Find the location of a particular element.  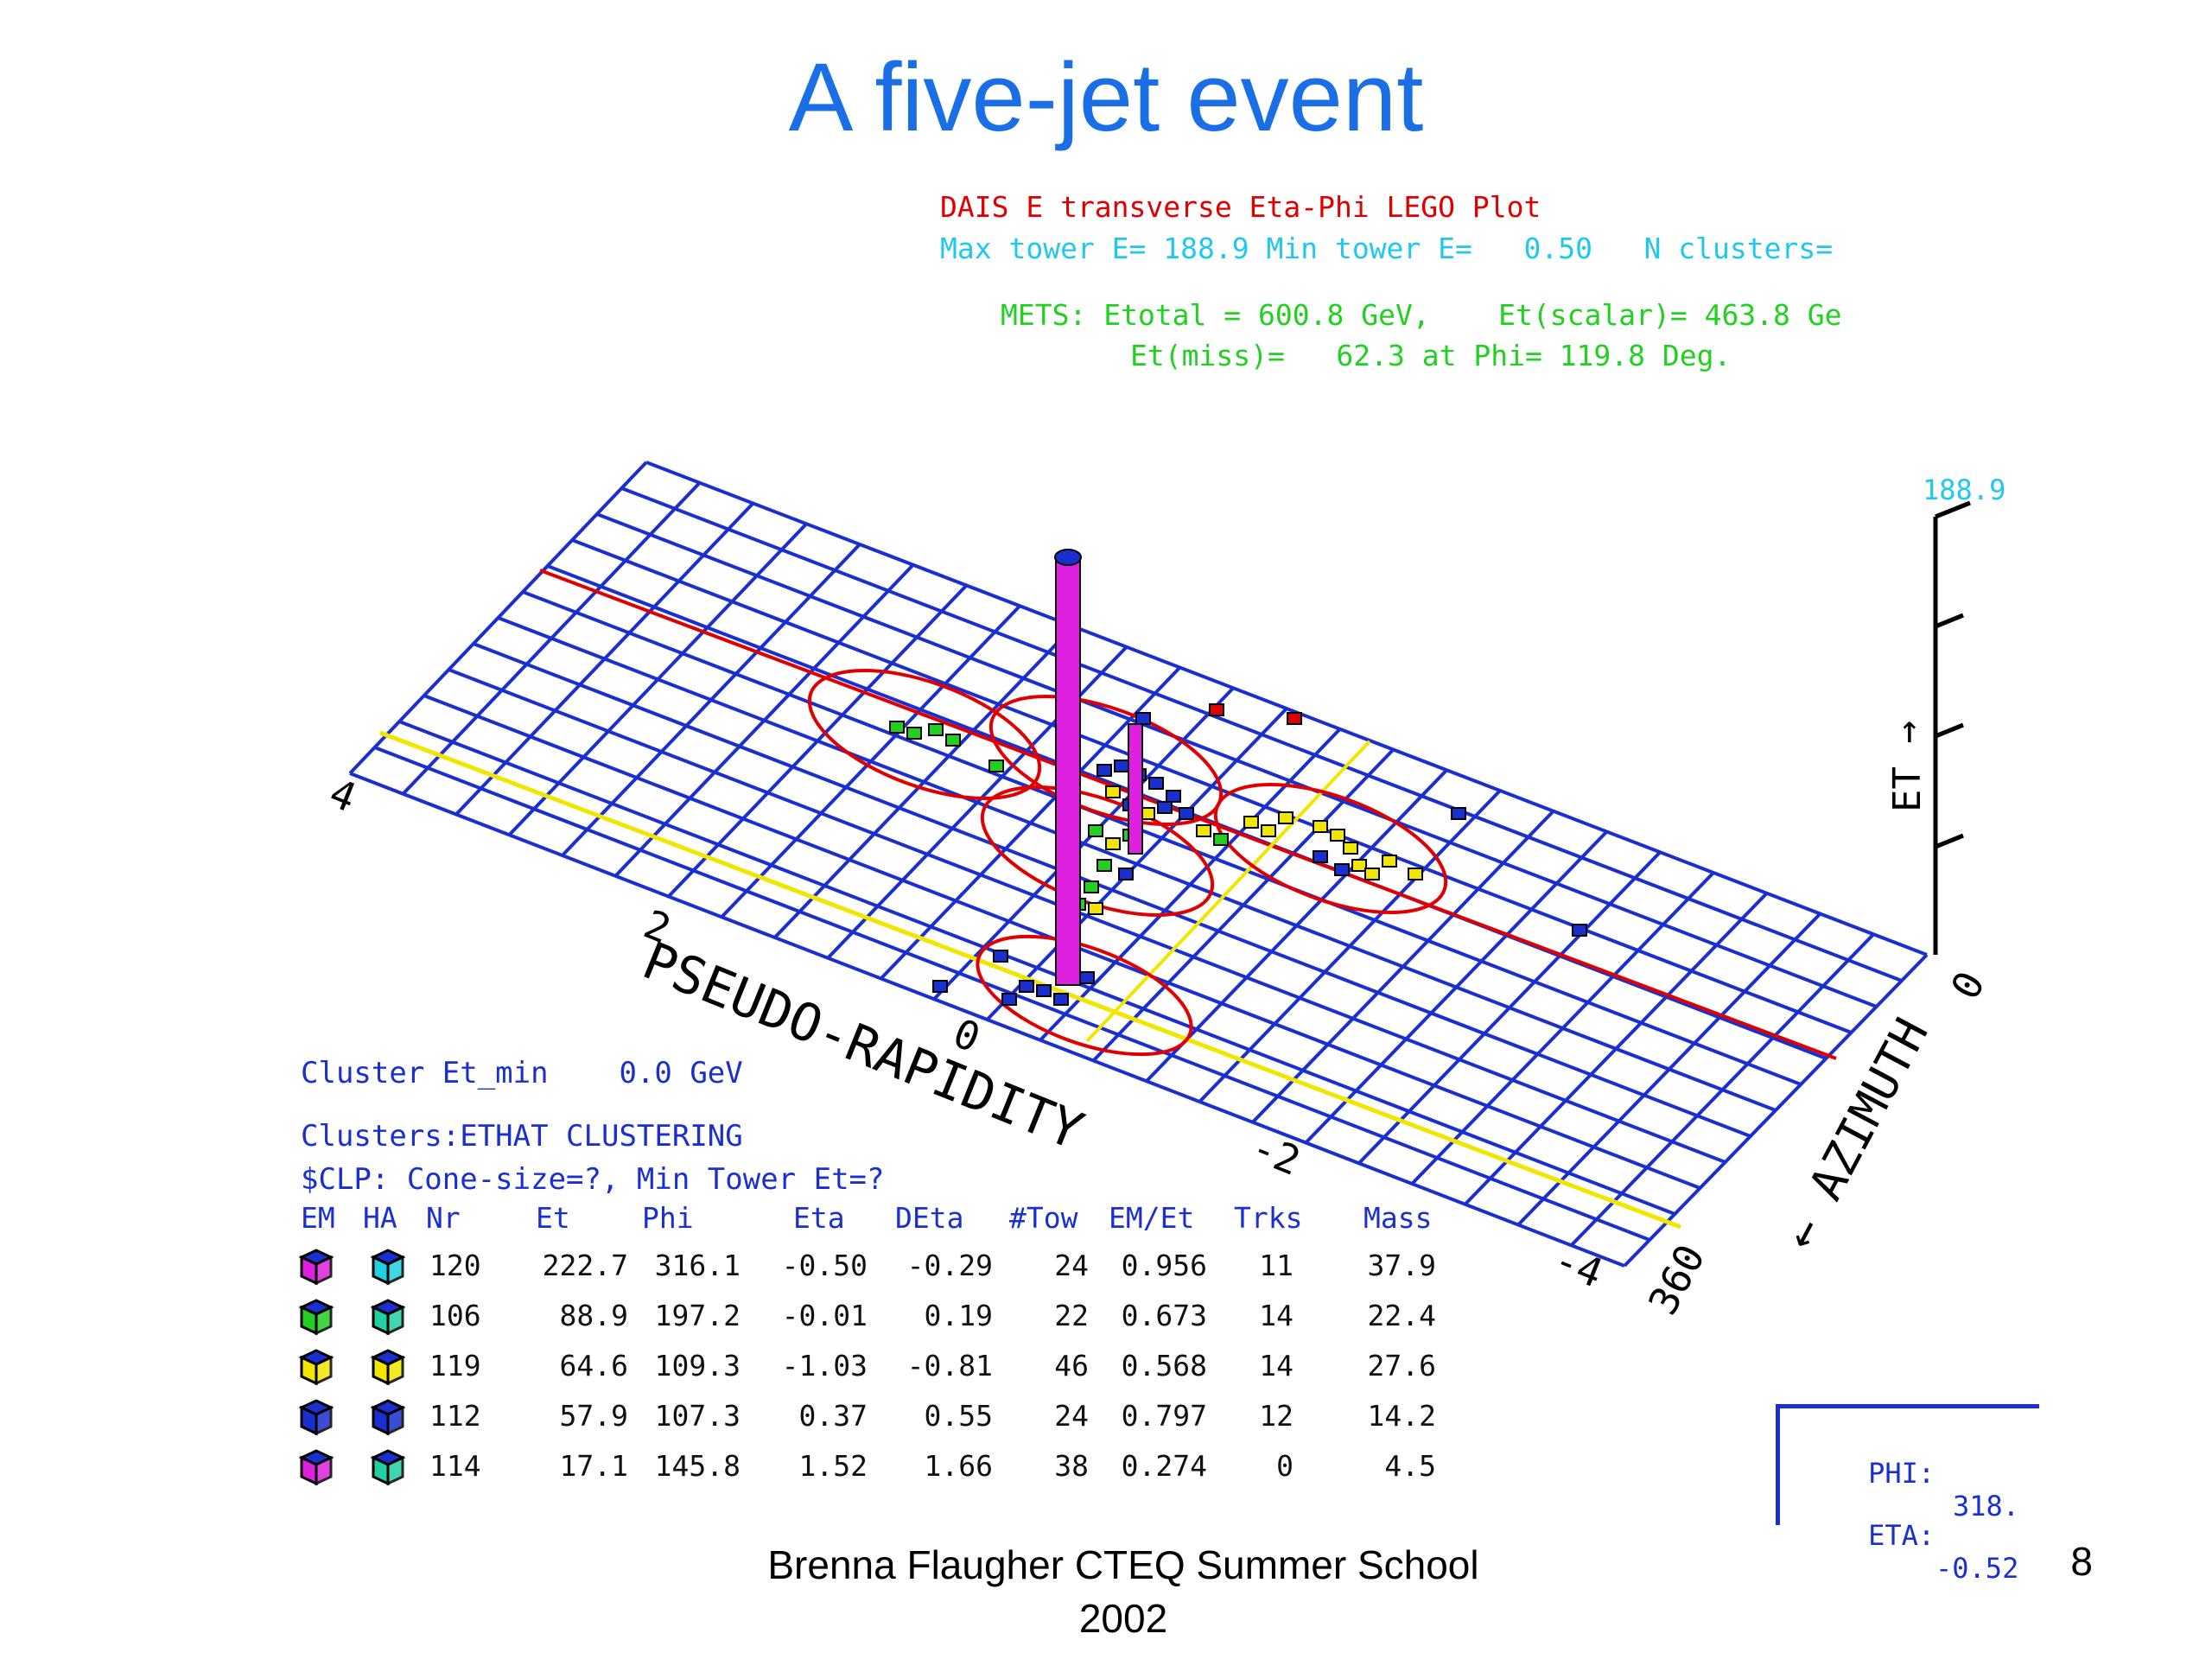

cell-trks: 0 is located at coordinates (1285, 1466).